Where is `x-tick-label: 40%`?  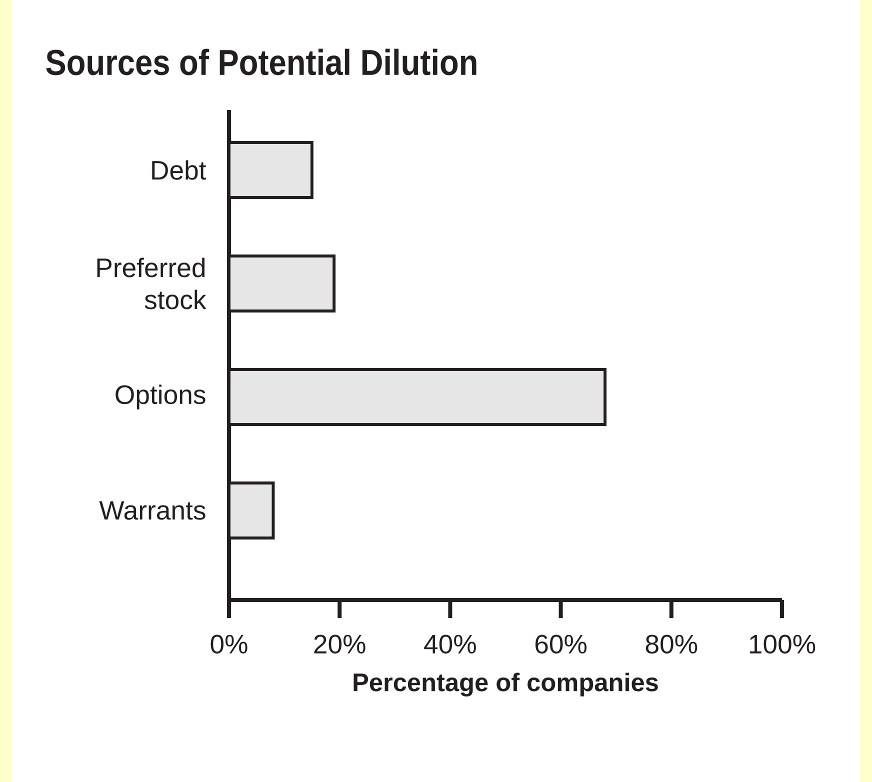 x-tick-label: 40% is located at coordinates (450, 644).